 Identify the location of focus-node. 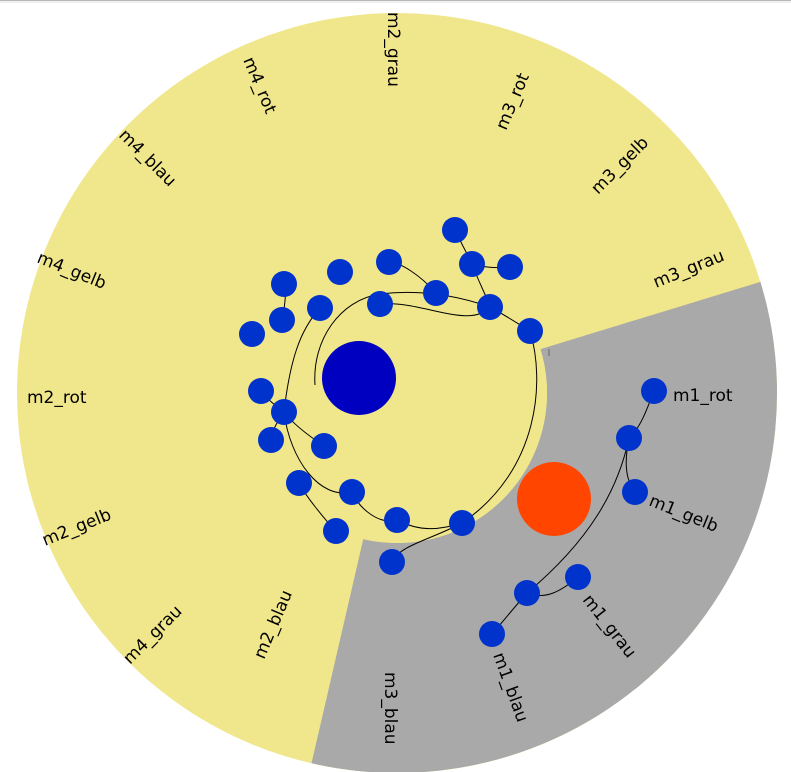
(554, 499).